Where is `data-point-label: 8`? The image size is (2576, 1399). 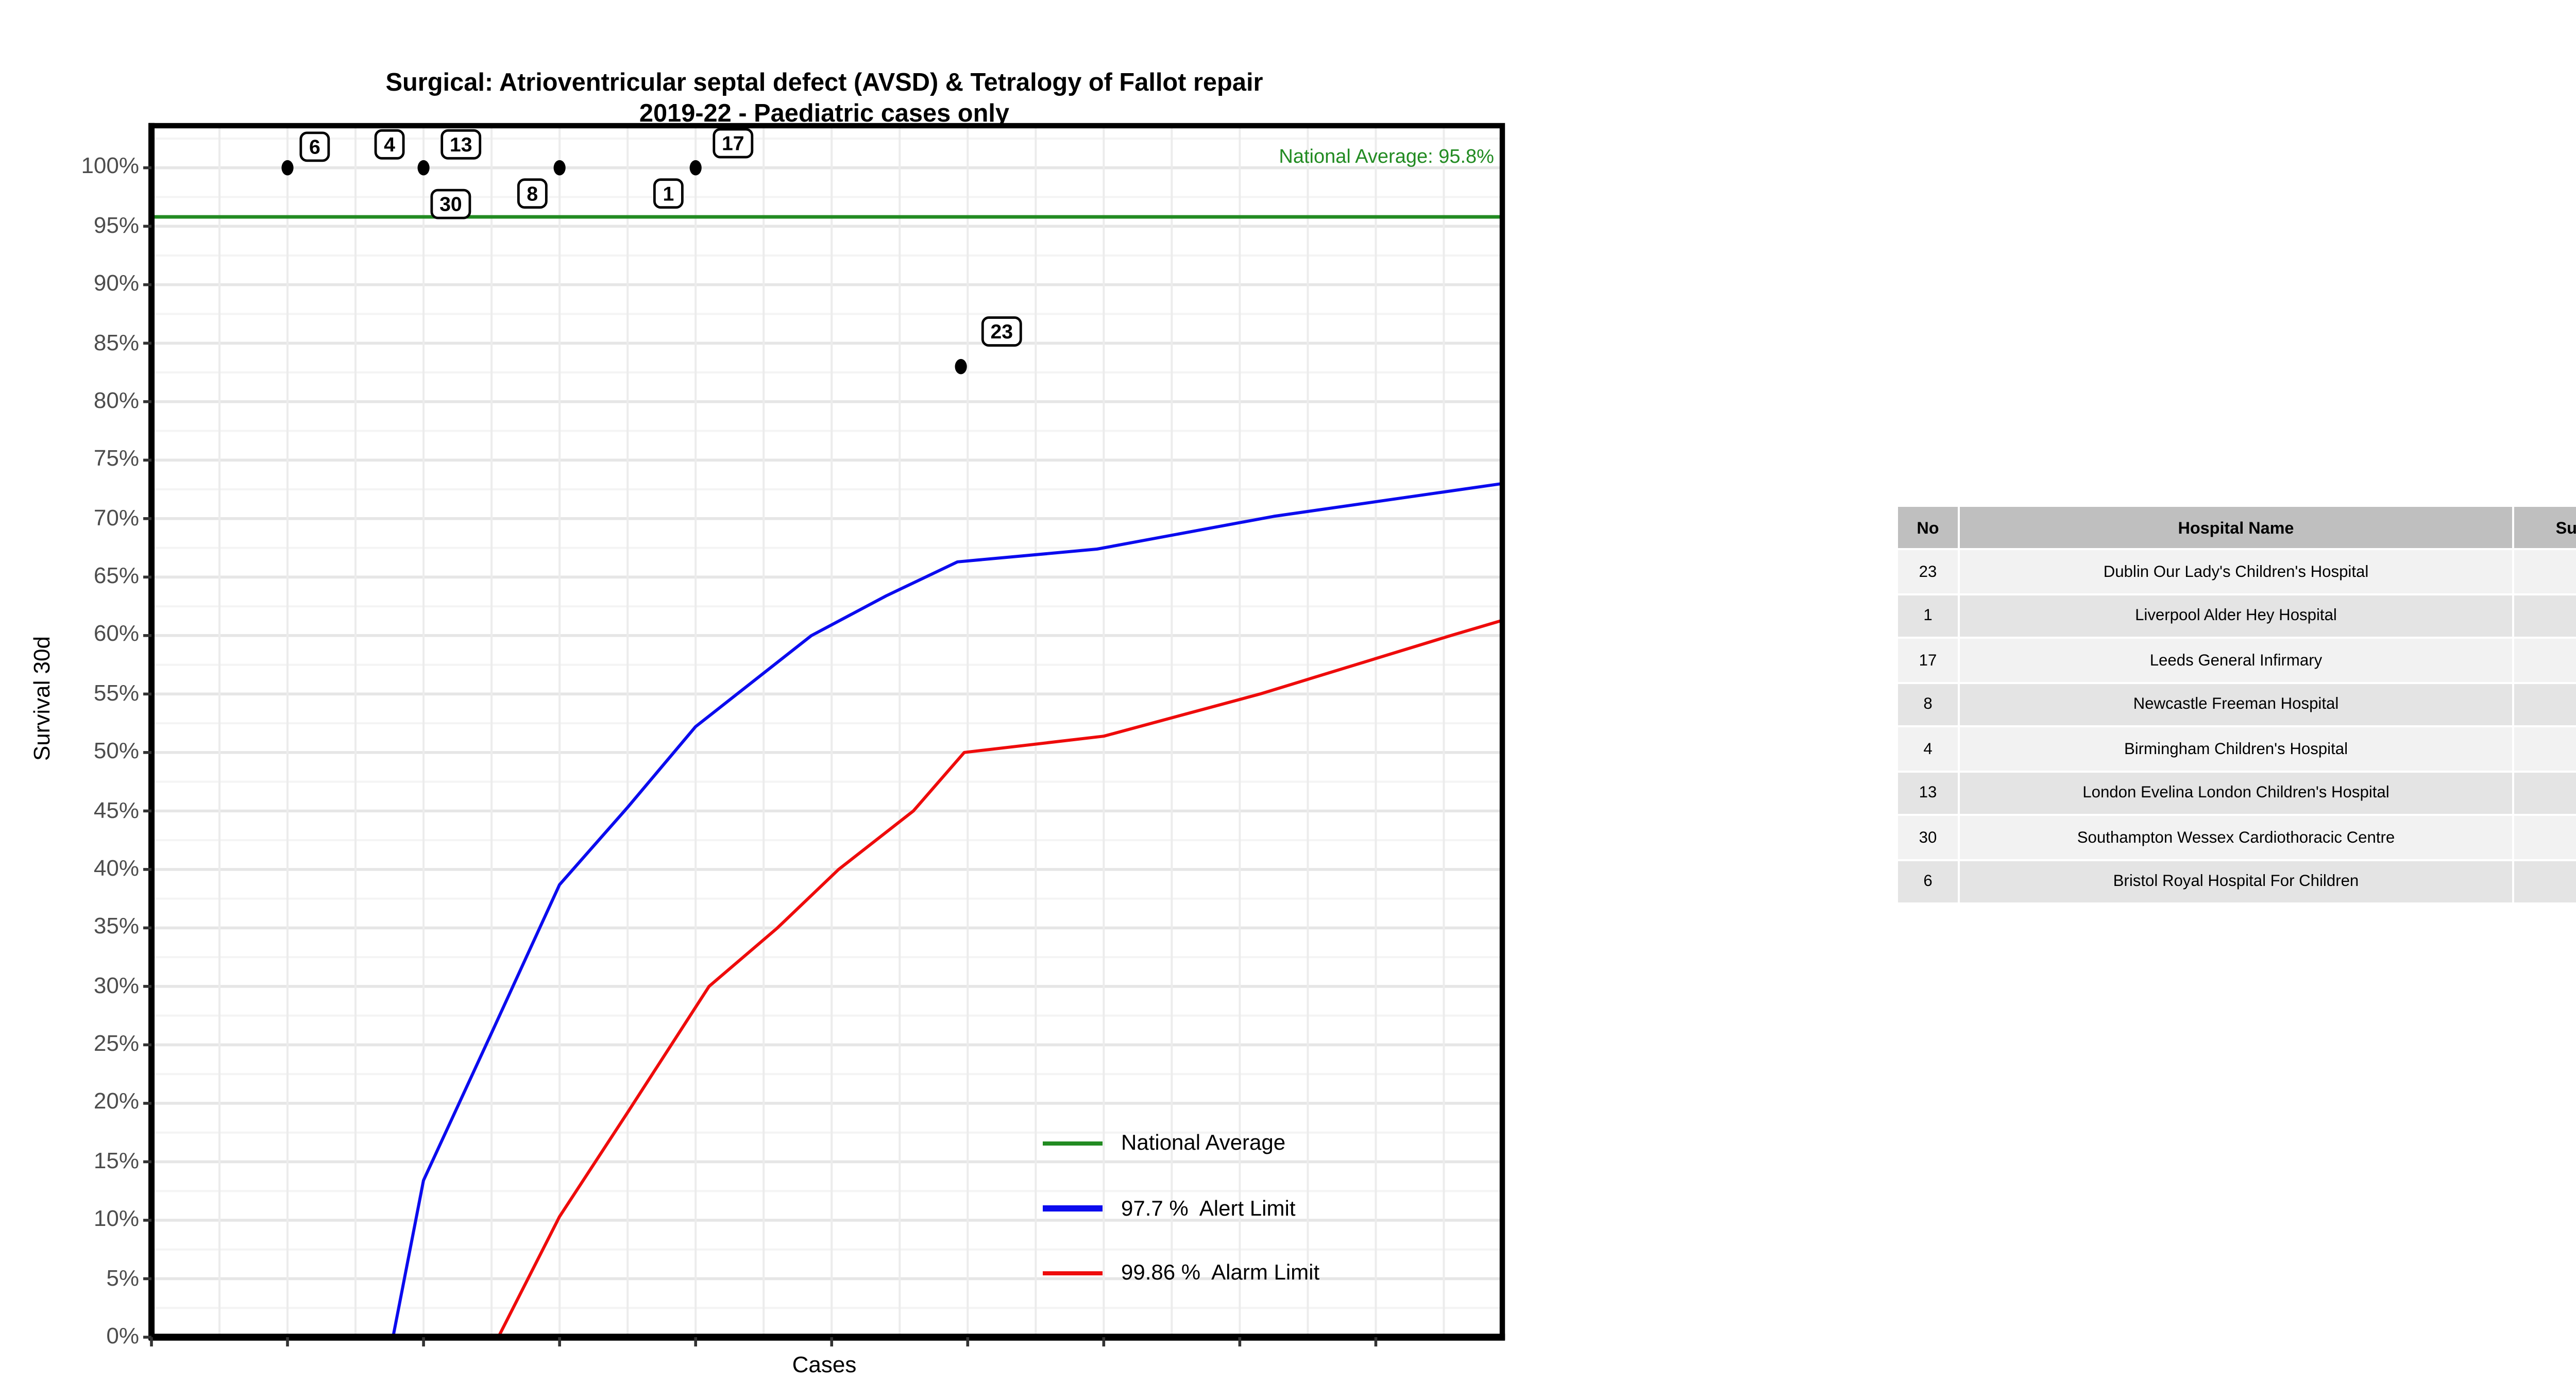 data-point-label: 8 is located at coordinates (532, 194).